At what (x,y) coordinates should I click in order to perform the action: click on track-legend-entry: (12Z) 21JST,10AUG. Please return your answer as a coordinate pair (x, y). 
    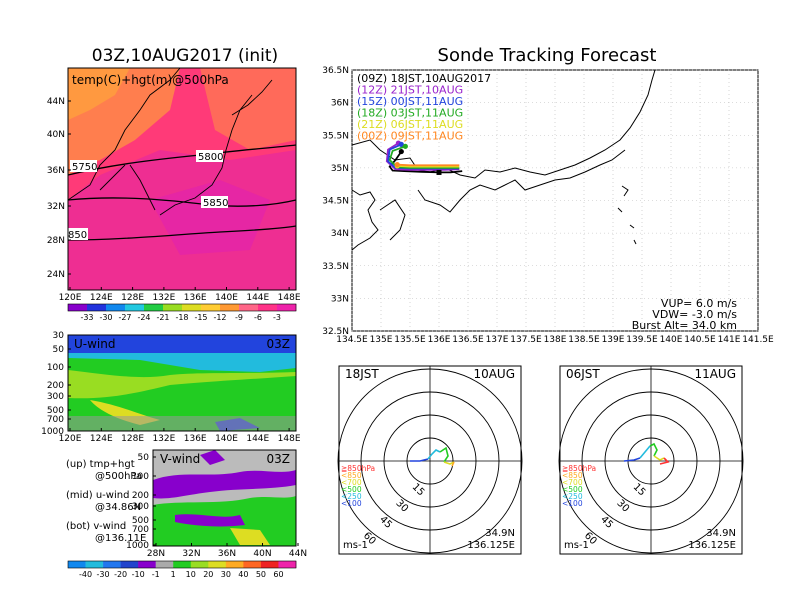
    Looking at the image, I should click on (410, 90).